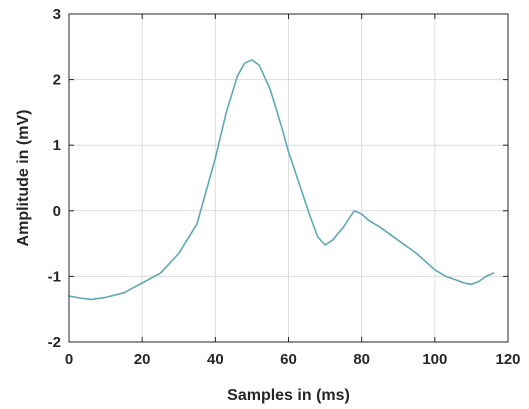 The height and width of the screenshot is (409, 529). I want to click on y-tick-label: 0, so click(57, 211).